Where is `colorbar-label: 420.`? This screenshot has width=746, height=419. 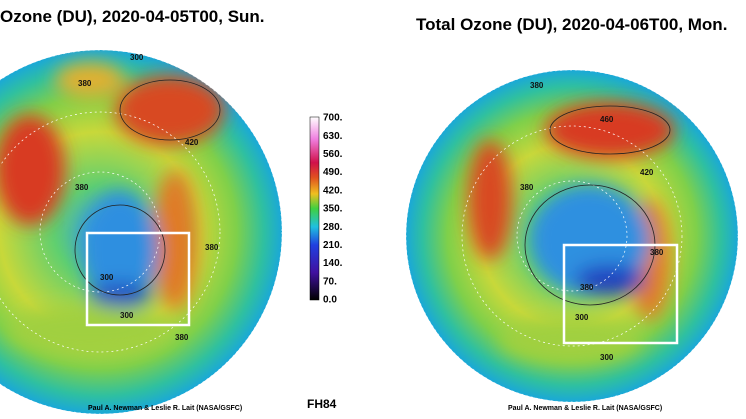
colorbar-label: 420. is located at coordinates (333, 190).